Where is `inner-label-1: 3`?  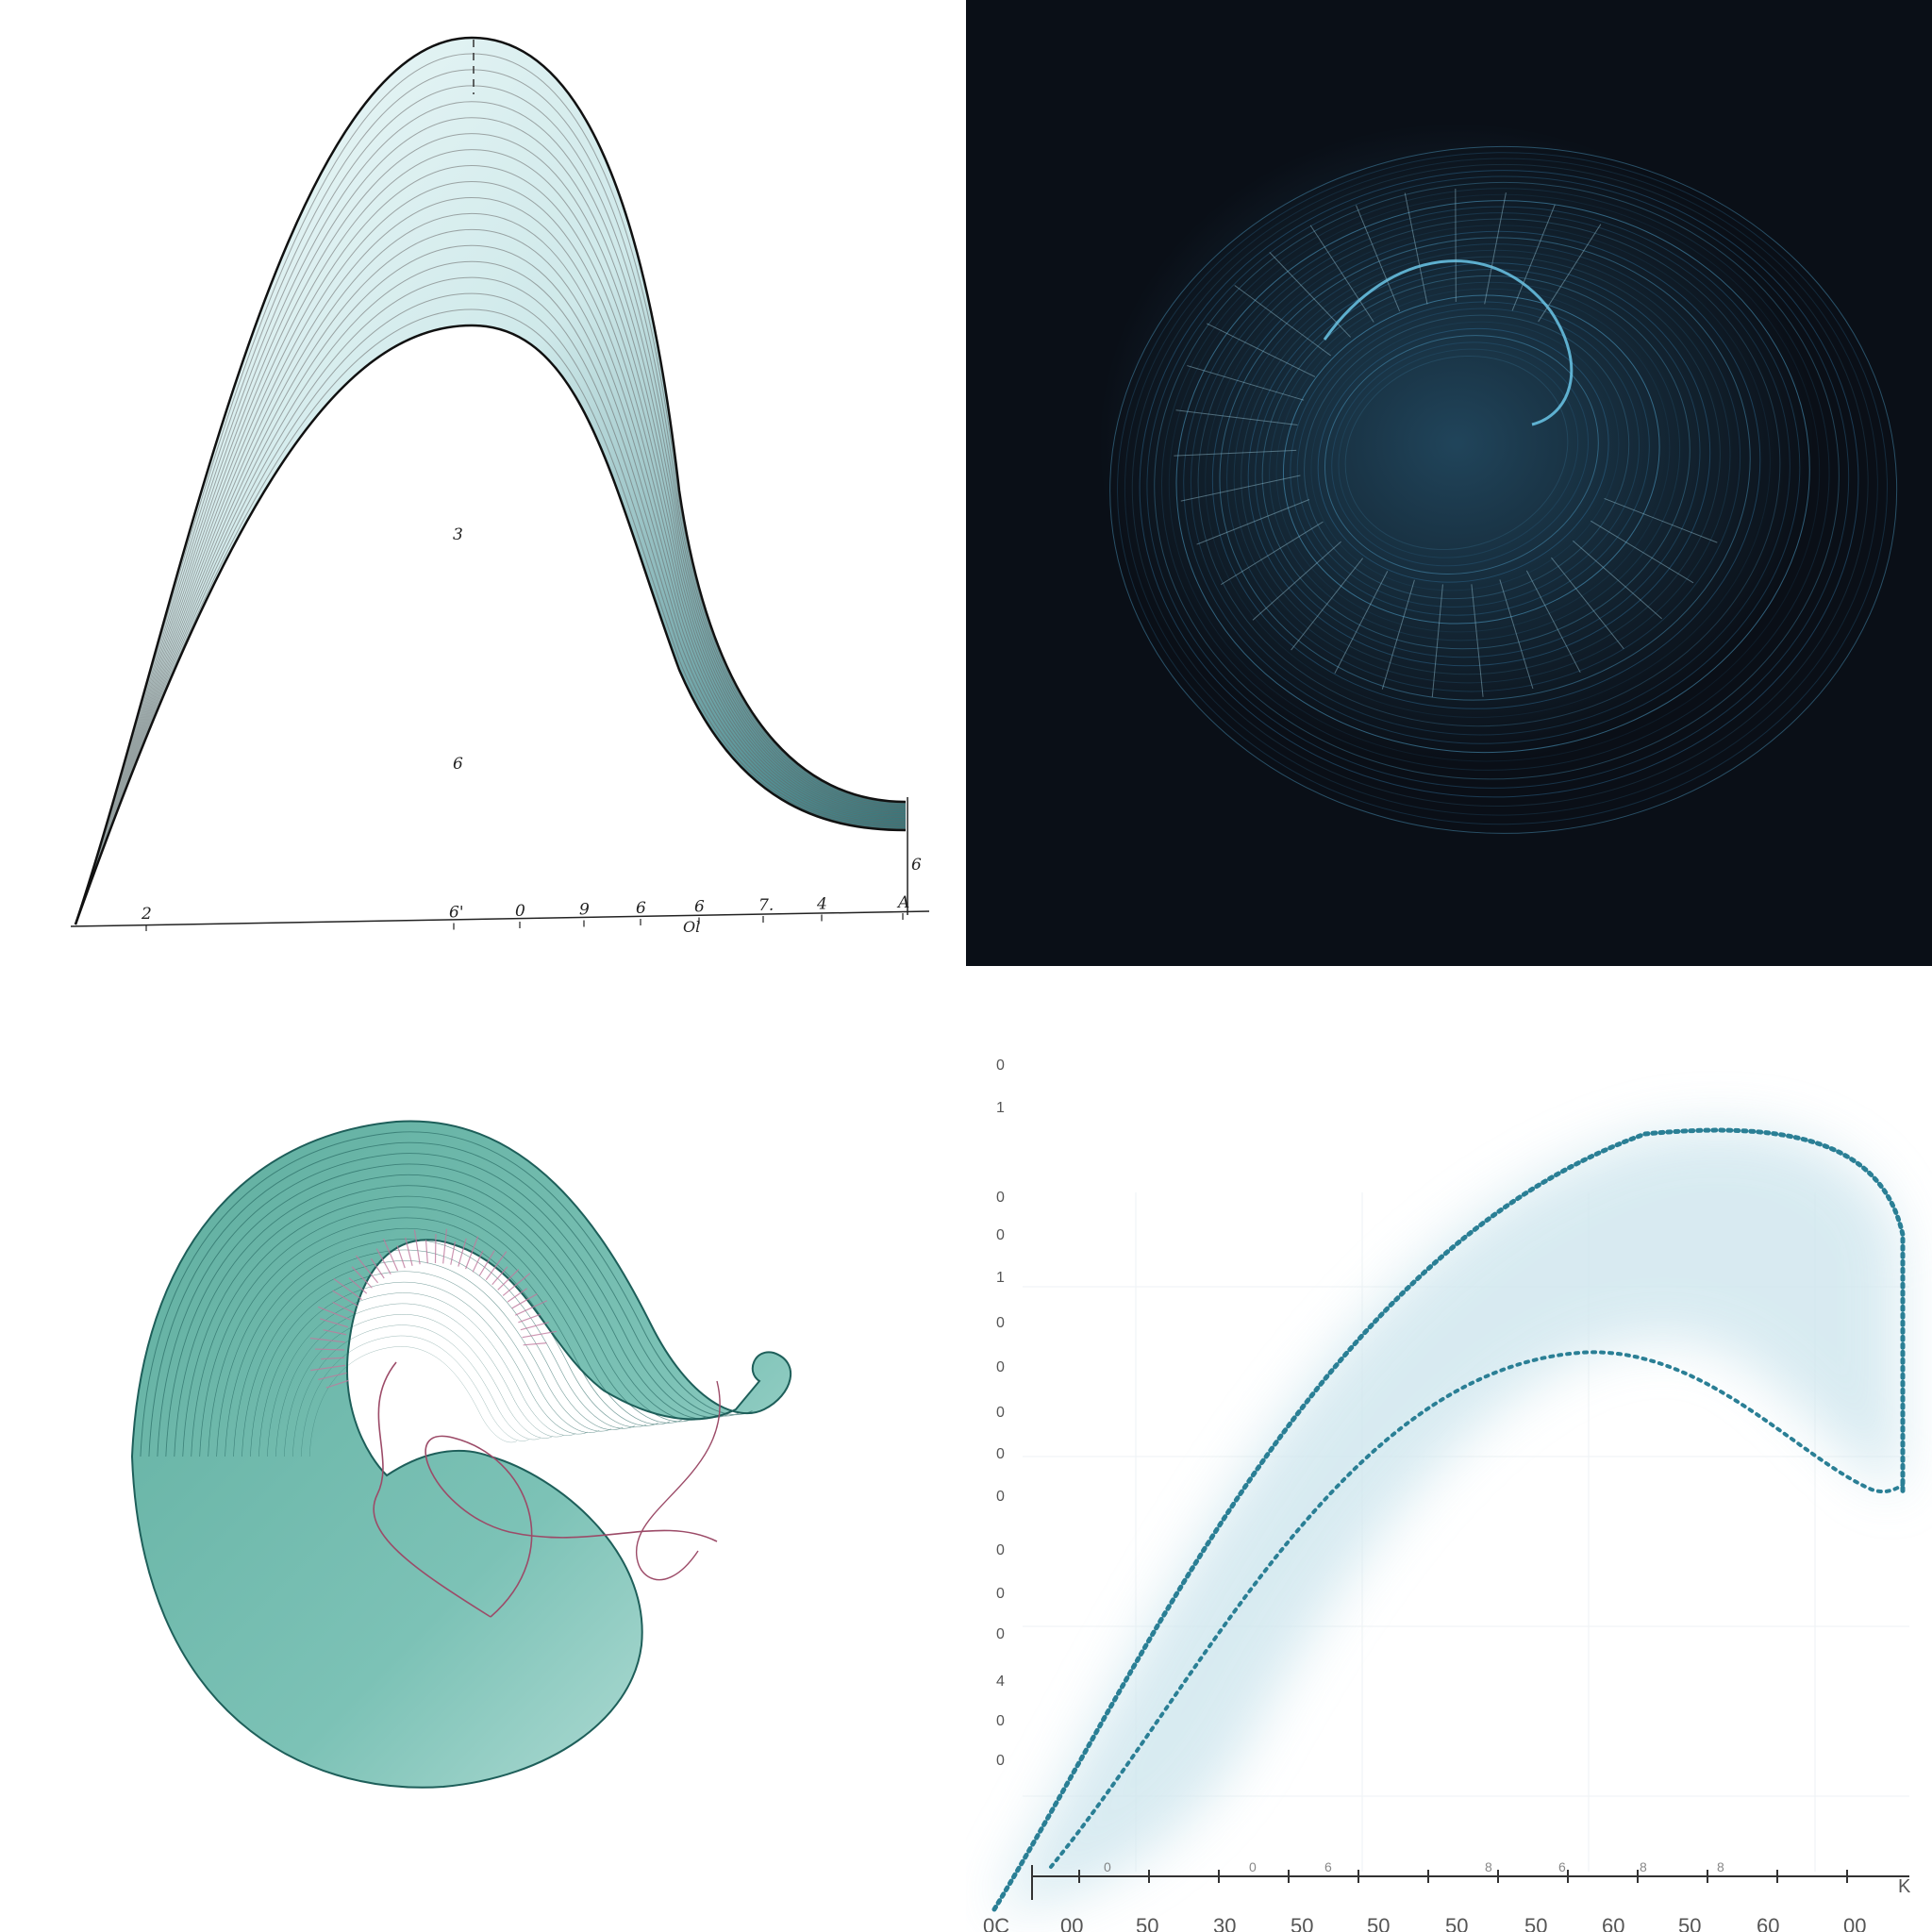
inner-label-1: 3 is located at coordinates (458, 534).